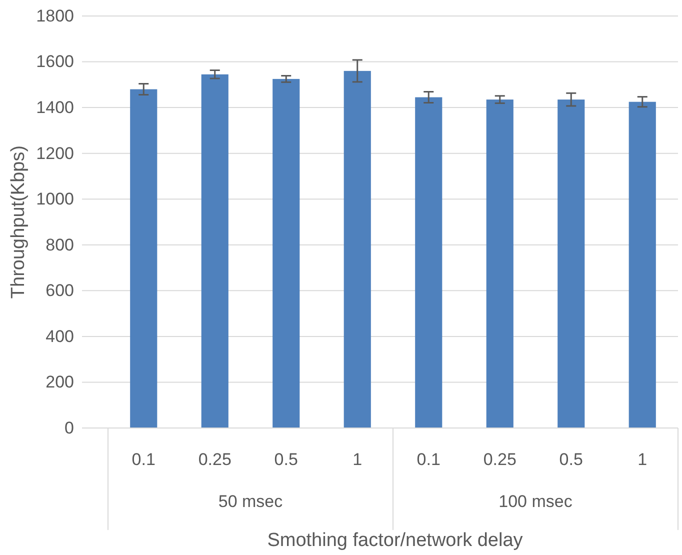  I want to click on y-tick-label: 600, so click(60, 290).